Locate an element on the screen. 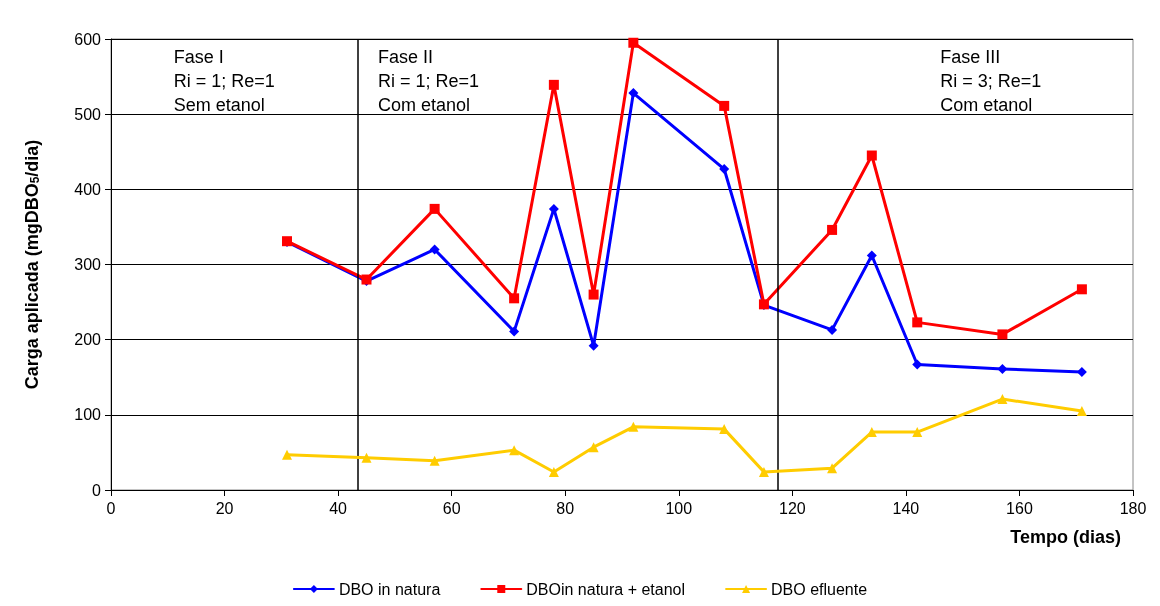 The image size is (1160, 606). x-tick-label: 120 is located at coordinates (792, 508).